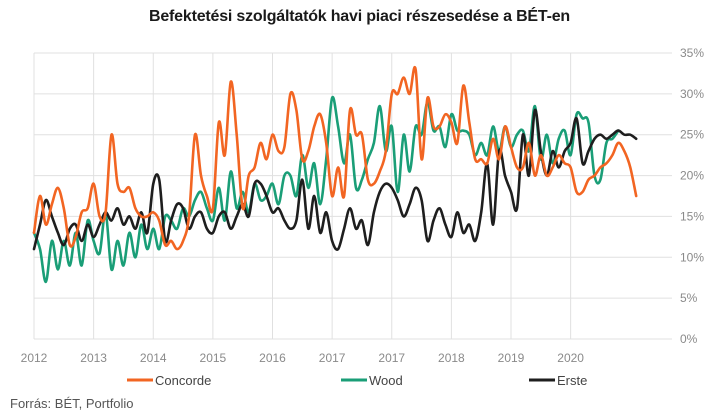 This screenshot has height=416, width=719. Describe the element at coordinates (692, 135) in the screenshot. I see `y-tick-label: 25%` at that location.